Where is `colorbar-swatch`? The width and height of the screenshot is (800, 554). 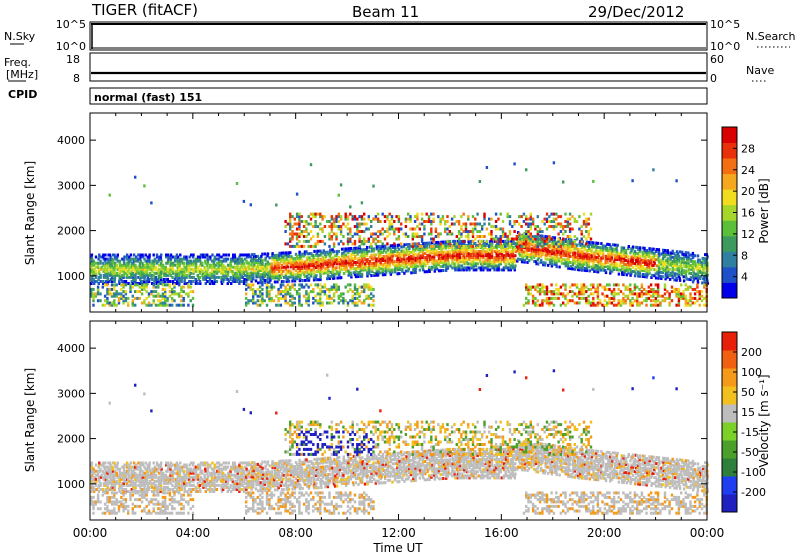
colorbar-swatch is located at coordinates (729, 135).